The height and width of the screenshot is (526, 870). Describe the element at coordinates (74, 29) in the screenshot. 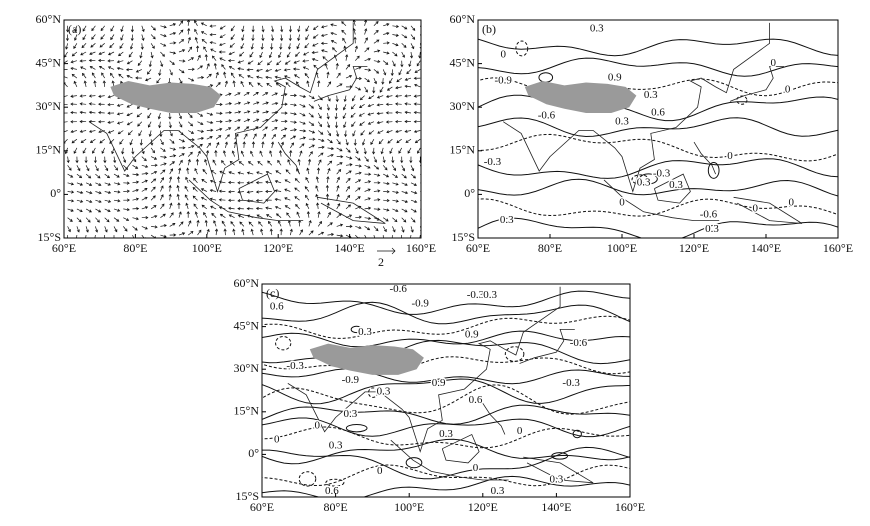

I see `panel-label: (a)` at that location.